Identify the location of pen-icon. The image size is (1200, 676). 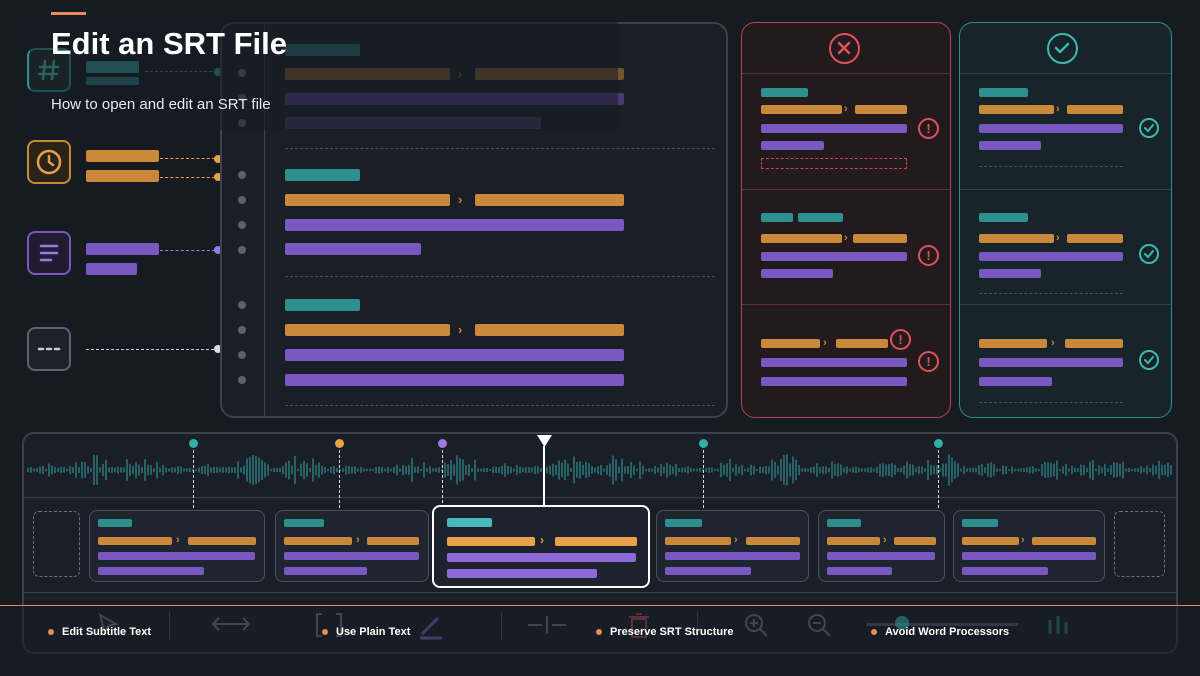
(430, 626).